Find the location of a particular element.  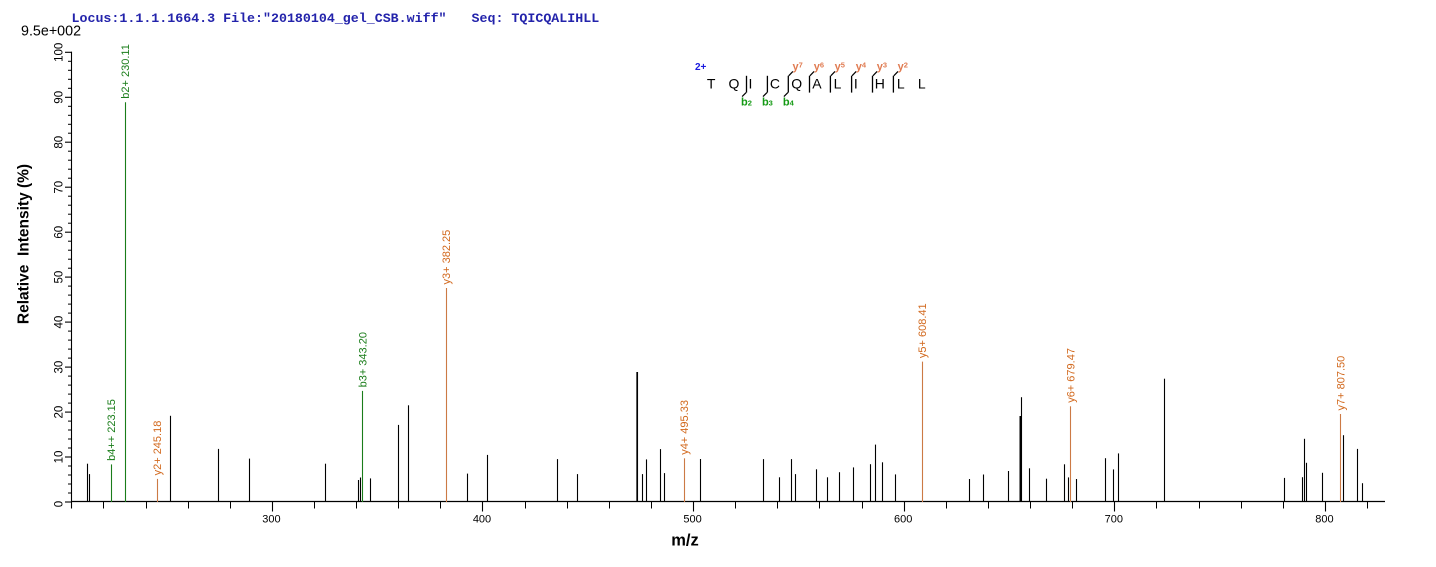

svg-text: y6 is located at coordinates (819, 67).